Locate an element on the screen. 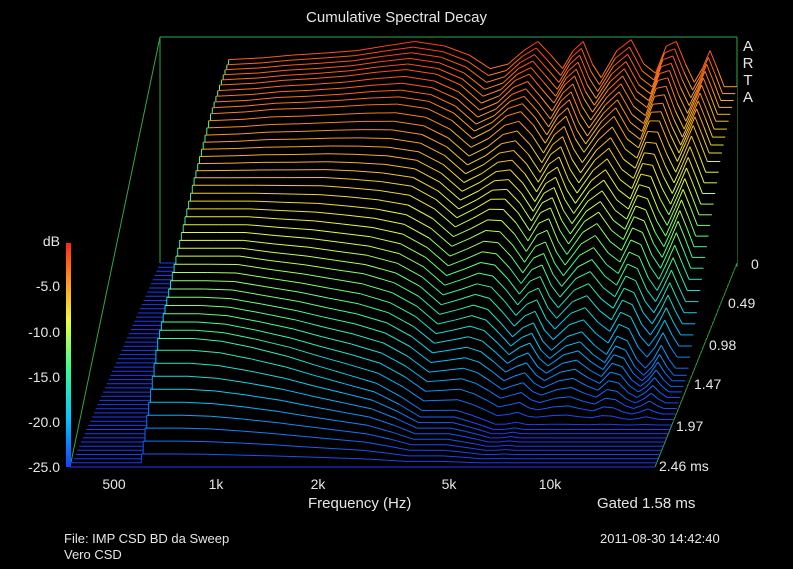 The height and width of the screenshot is (569, 793). frequency-tick: 2k is located at coordinates (318, 484).